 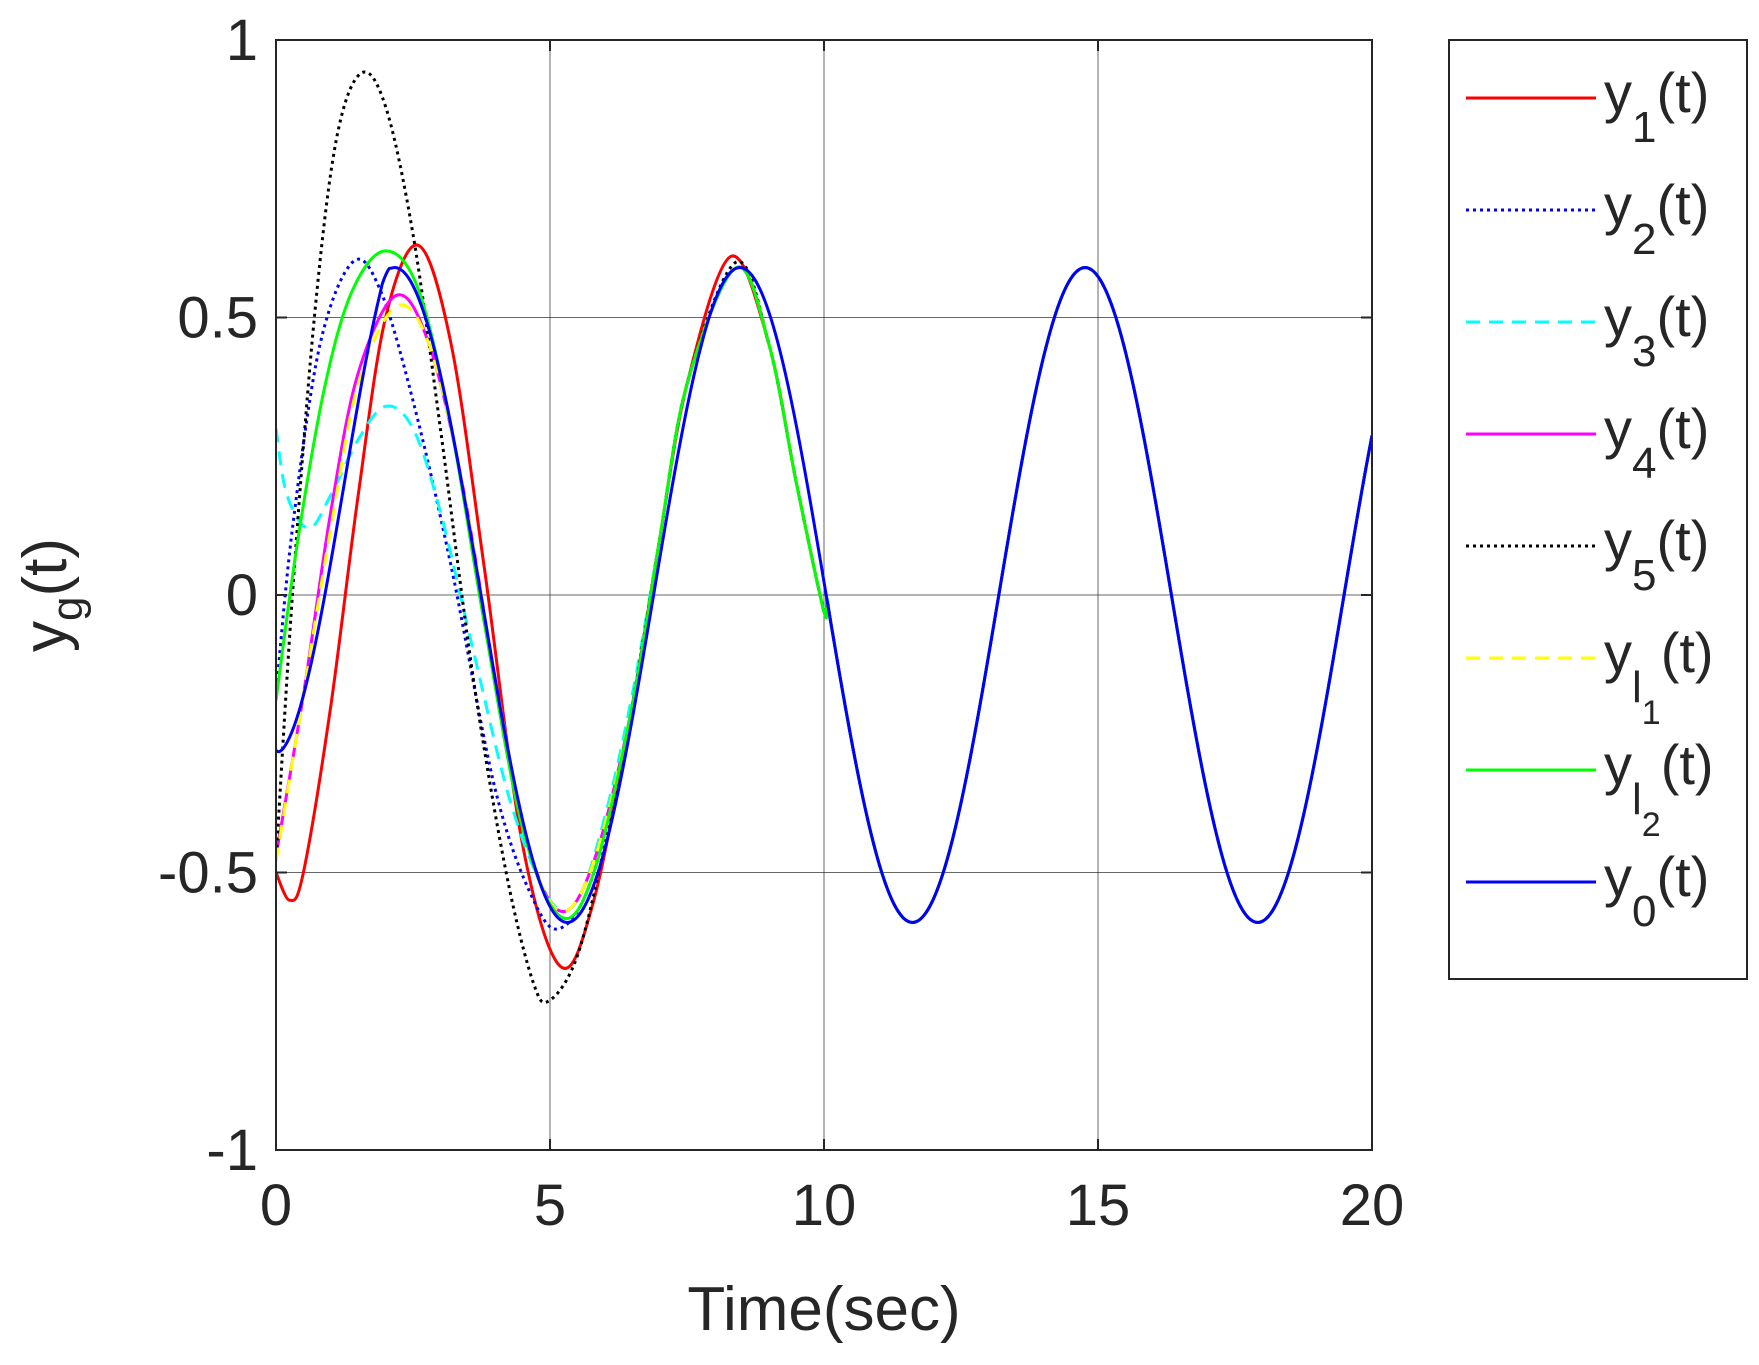 What do you see at coordinates (1651, 825) in the screenshot?
I see `legend-label-subsub: 2` at bounding box center [1651, 825].